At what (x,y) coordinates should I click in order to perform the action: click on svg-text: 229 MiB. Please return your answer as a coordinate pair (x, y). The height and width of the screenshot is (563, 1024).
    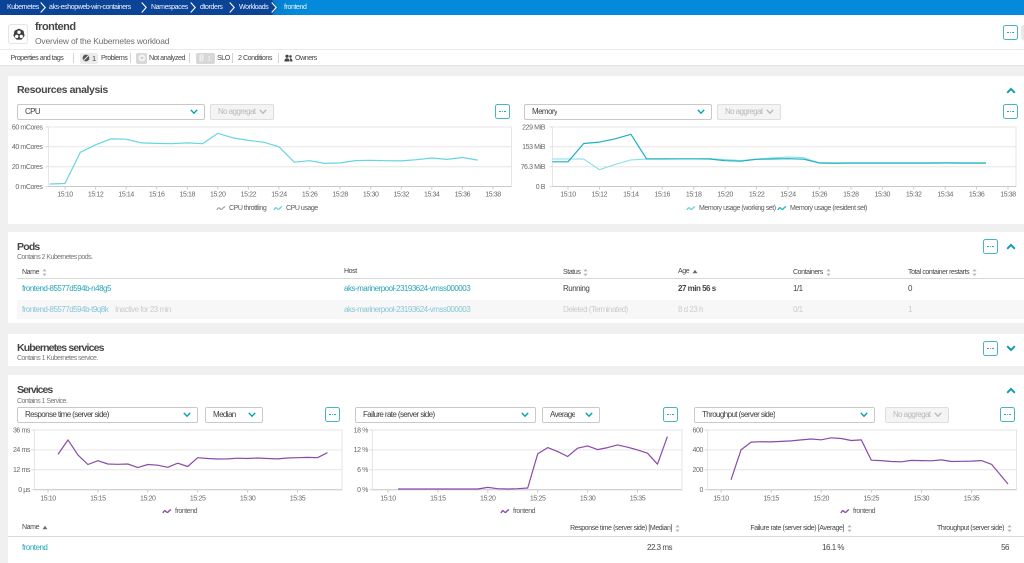
    Looking at the image, I should click on (534, 127).